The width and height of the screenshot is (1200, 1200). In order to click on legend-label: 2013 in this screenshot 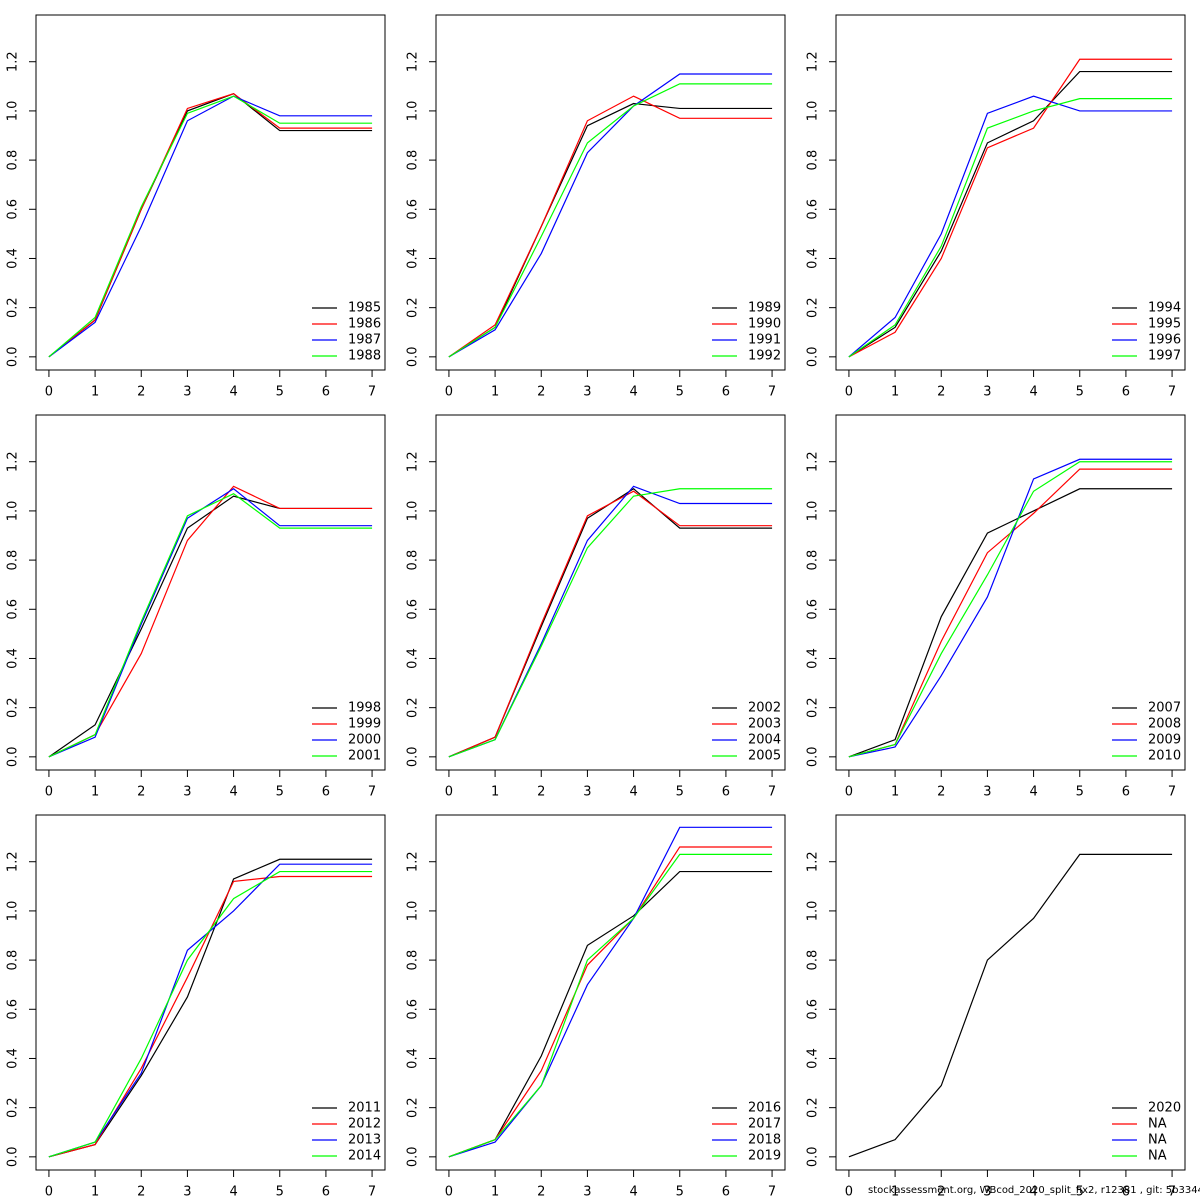, I will do `click(364, 1140)`.